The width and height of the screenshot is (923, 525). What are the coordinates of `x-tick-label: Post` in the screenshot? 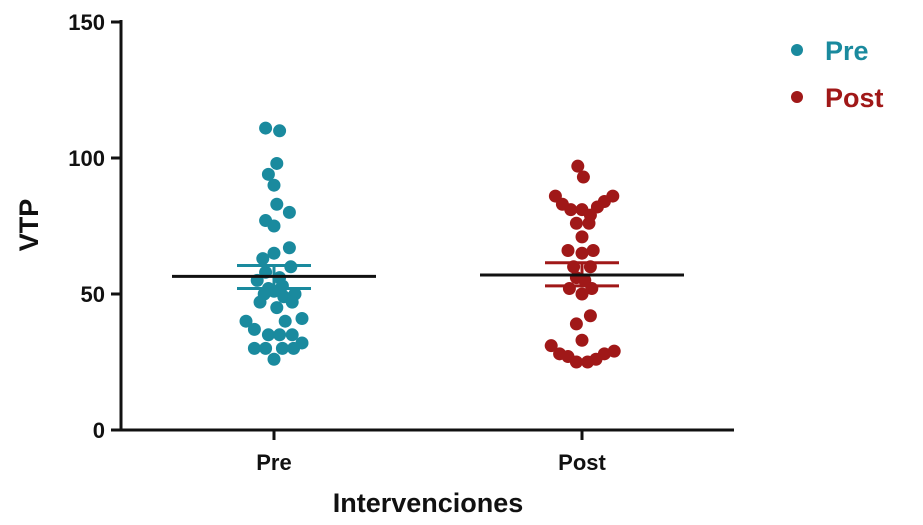 It's located at (582, 462).